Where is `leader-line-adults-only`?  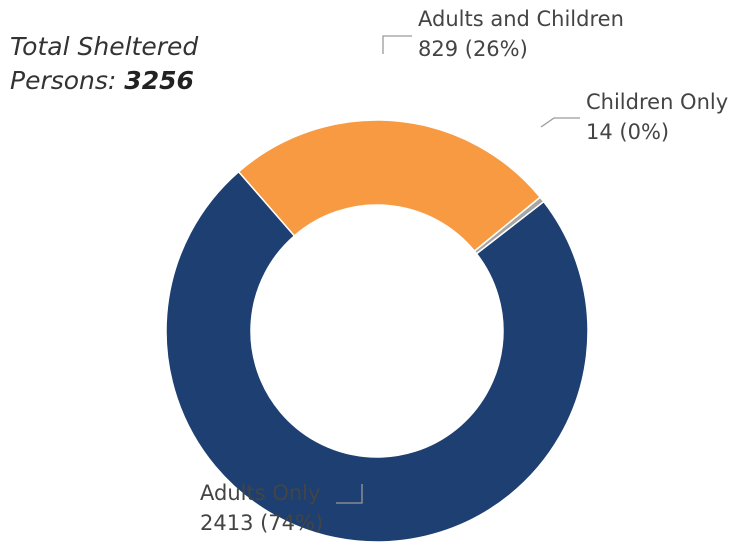
leader-line-adults-only is located at coordinates (349, 494).